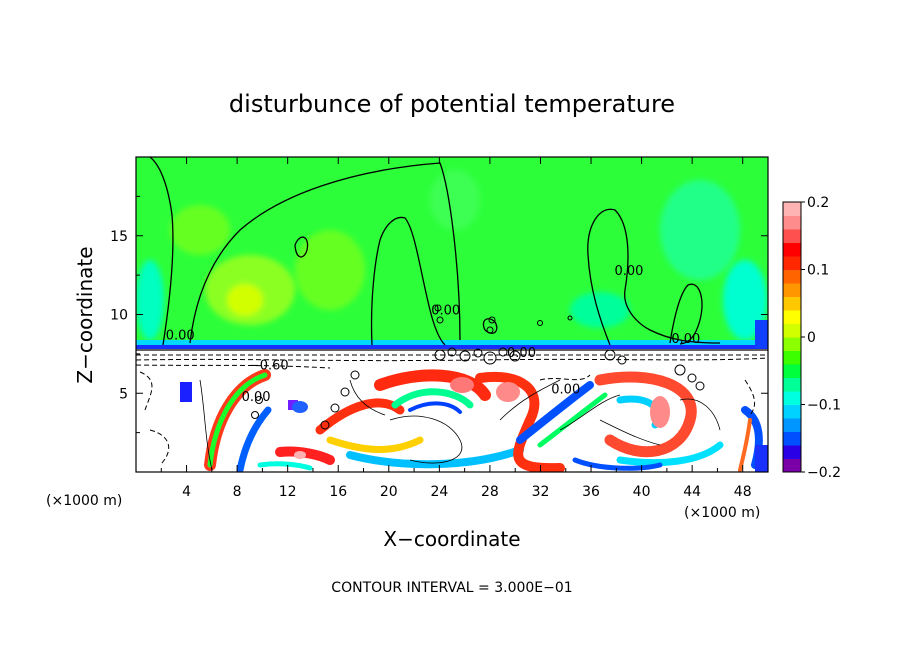 This screenshot has height=654, width=904. Describe the element at coordinates (84, 501) in the screenshot. I see `x-unit-left: (×1000 m)` at that location.